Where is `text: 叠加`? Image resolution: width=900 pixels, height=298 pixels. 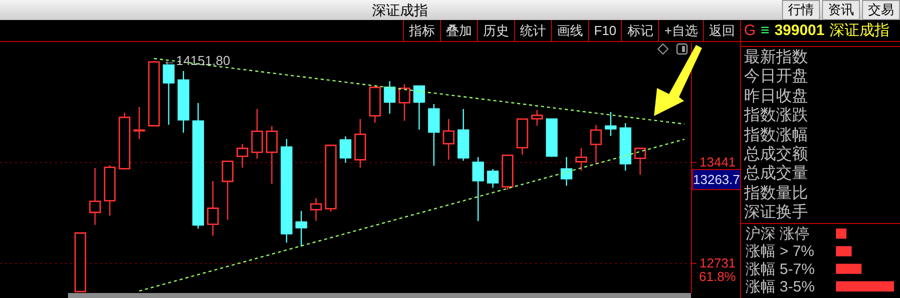 text: 叠加 is located at coordinates (458, 30).